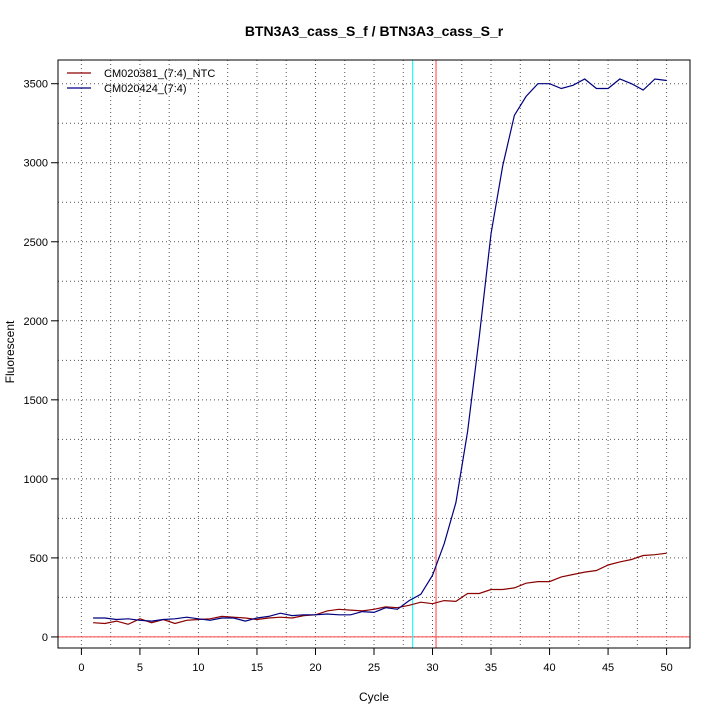 Image resolution: width=720 pixels, height=720 pixels. What do you see at coordinates (374, 697) in the screenshot?
I see `x-axis-label: Cycle` at bounding box center [374, 697].